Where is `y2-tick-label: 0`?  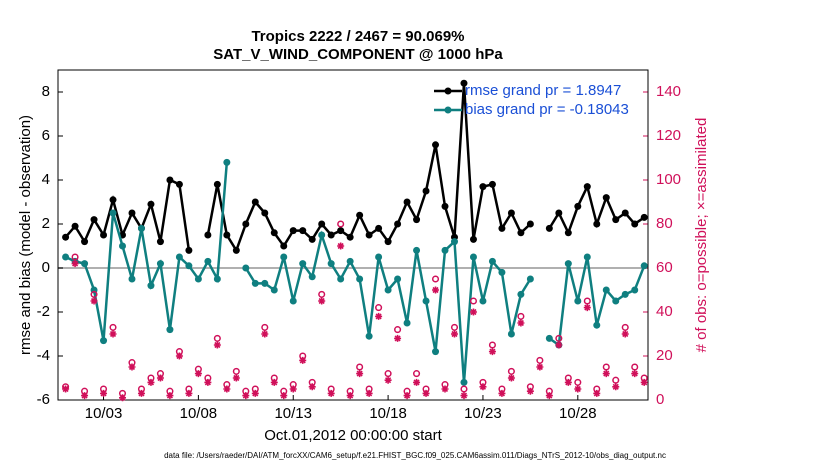
y2-tick-label: 0 is located at coordinates (660, 399).